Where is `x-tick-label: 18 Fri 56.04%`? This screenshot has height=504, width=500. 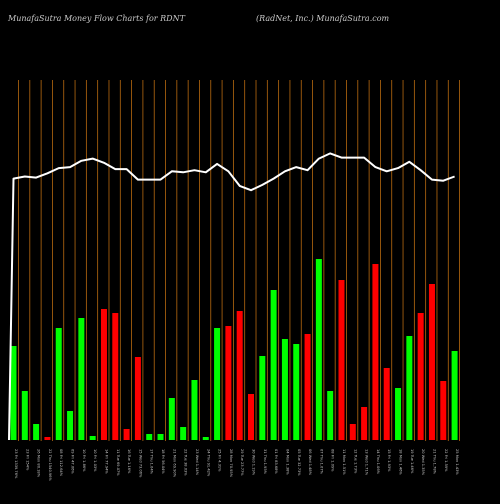
x-tick-label: 18 Fri 56.04% is located at coordinates (163, 461).